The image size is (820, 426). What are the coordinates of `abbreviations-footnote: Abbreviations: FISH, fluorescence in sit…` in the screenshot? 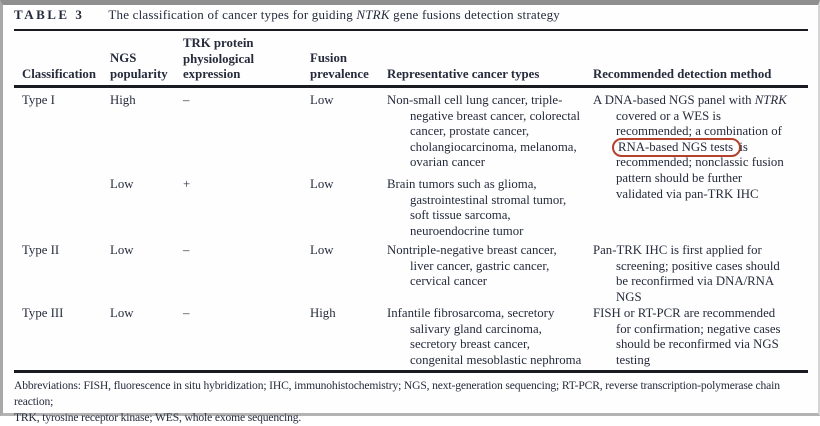 It's located at (397, 401).